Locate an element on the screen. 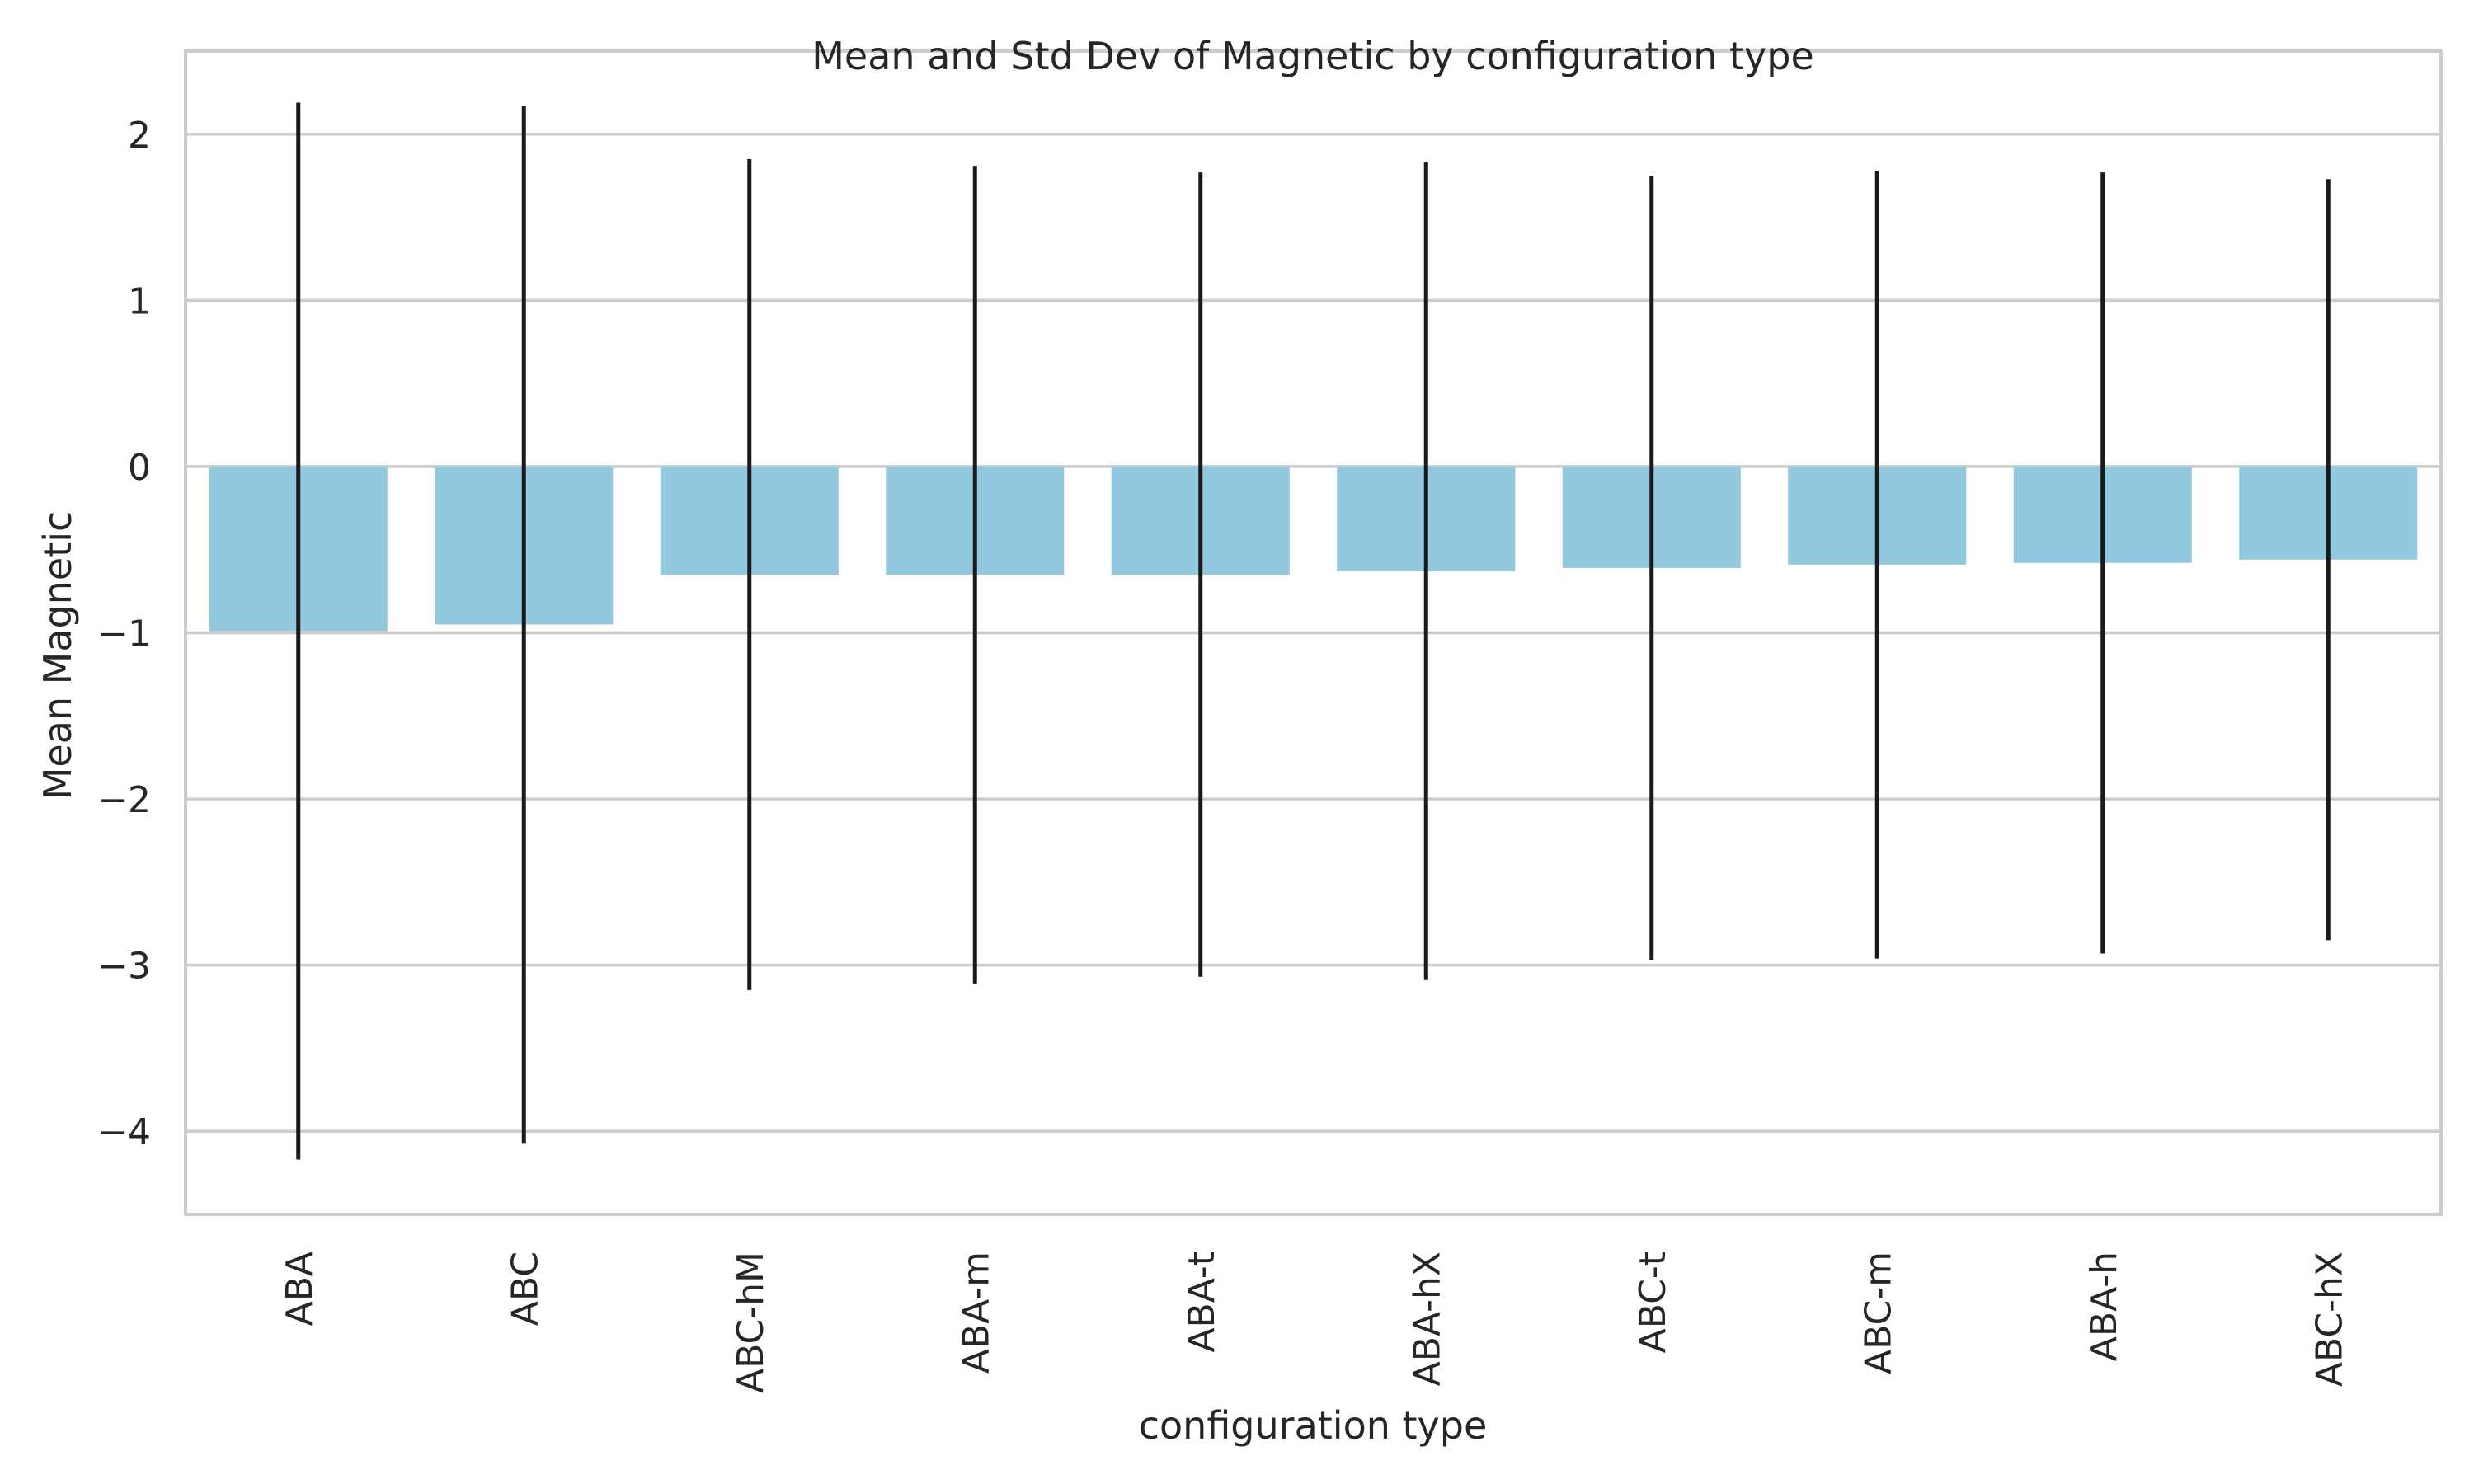 The height and width of the screenshot is (1484, 2474). x-axis-label: configuration type is located at coordinates (1313, 1425).